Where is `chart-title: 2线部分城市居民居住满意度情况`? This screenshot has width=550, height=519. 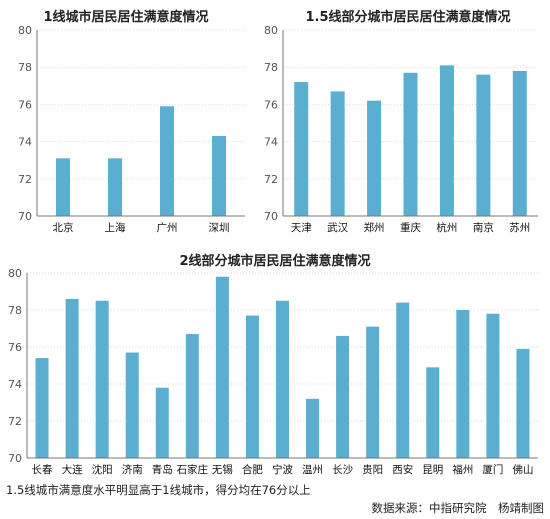 chart-title: 2线部分城市居民居住满意度情况 is located at coordinates (274, 261).